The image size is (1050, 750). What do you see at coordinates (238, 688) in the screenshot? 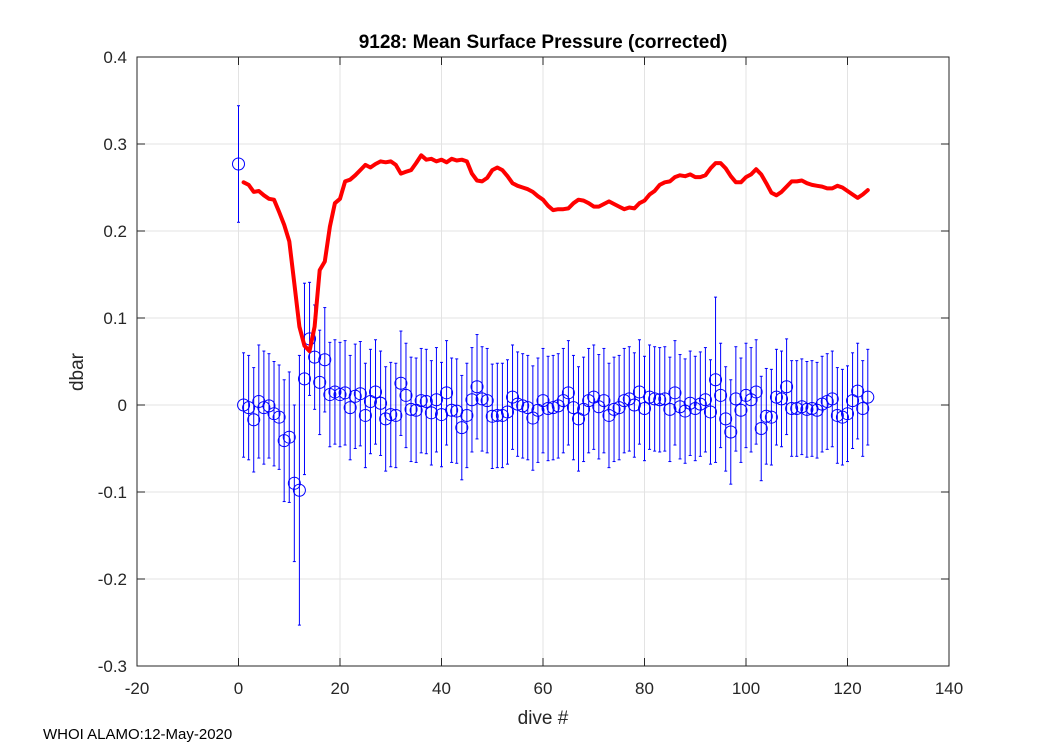
I see `x-tick-label: 0` at bounding box center [238, 688].